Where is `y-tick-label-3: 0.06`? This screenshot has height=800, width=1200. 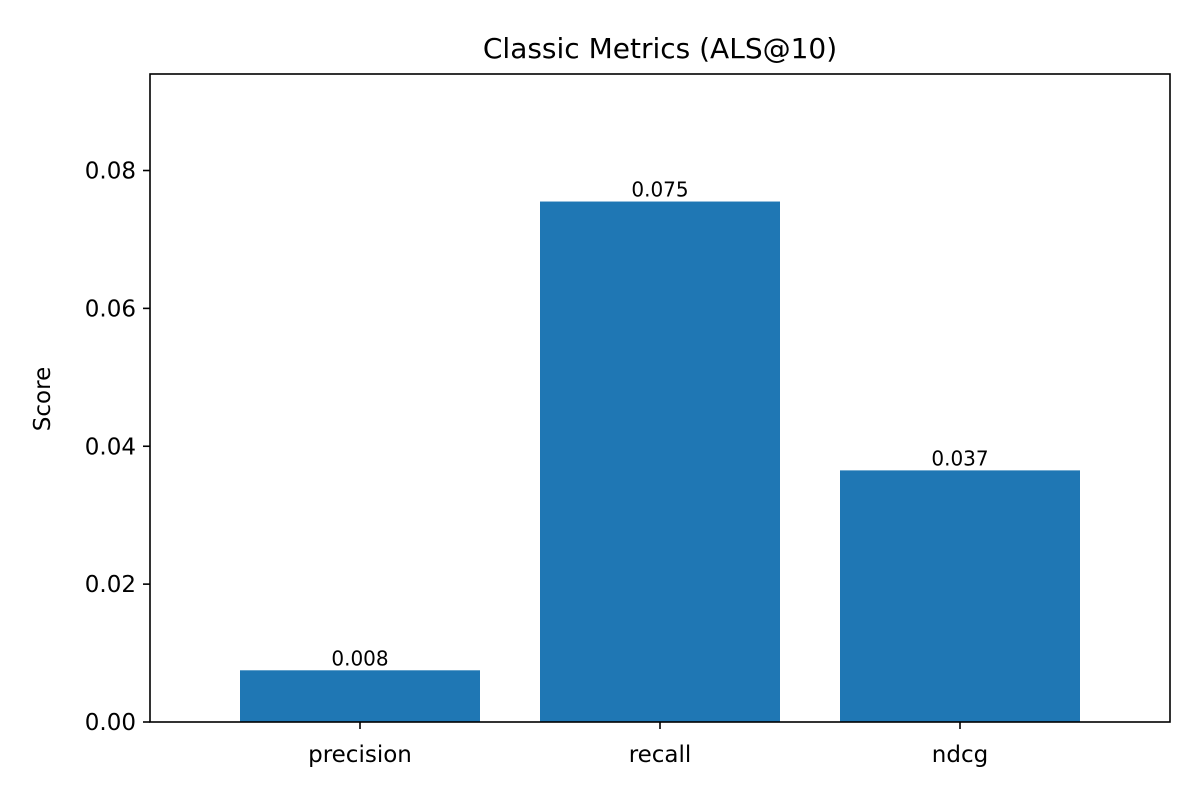
y-tick-label-3: 0.06 is located at coordinates (110, 309).